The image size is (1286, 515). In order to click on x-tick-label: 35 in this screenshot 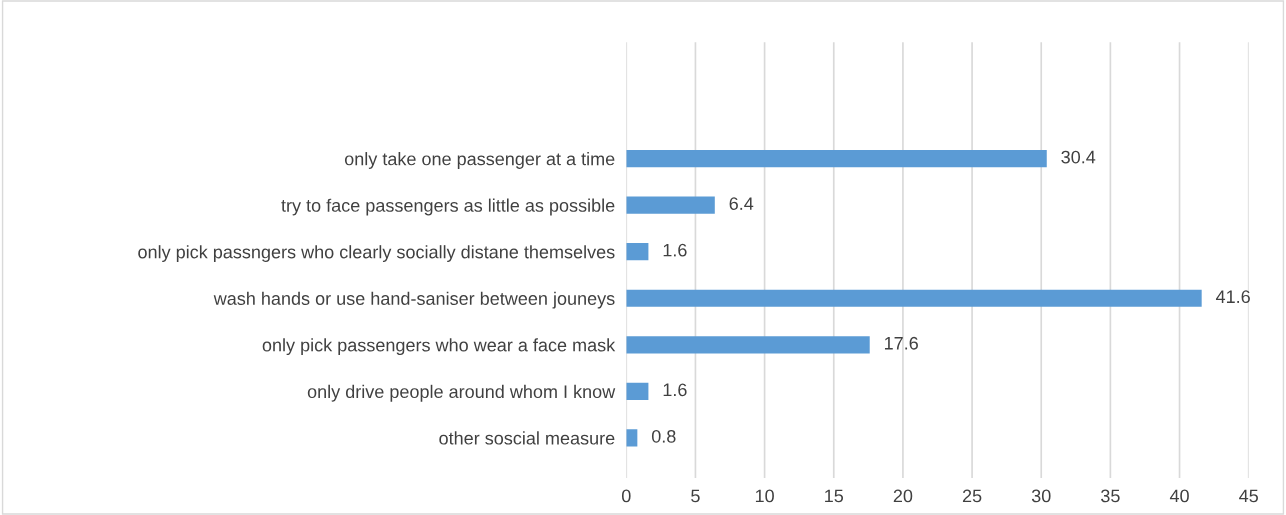, I will do `click(1110, 496)`.